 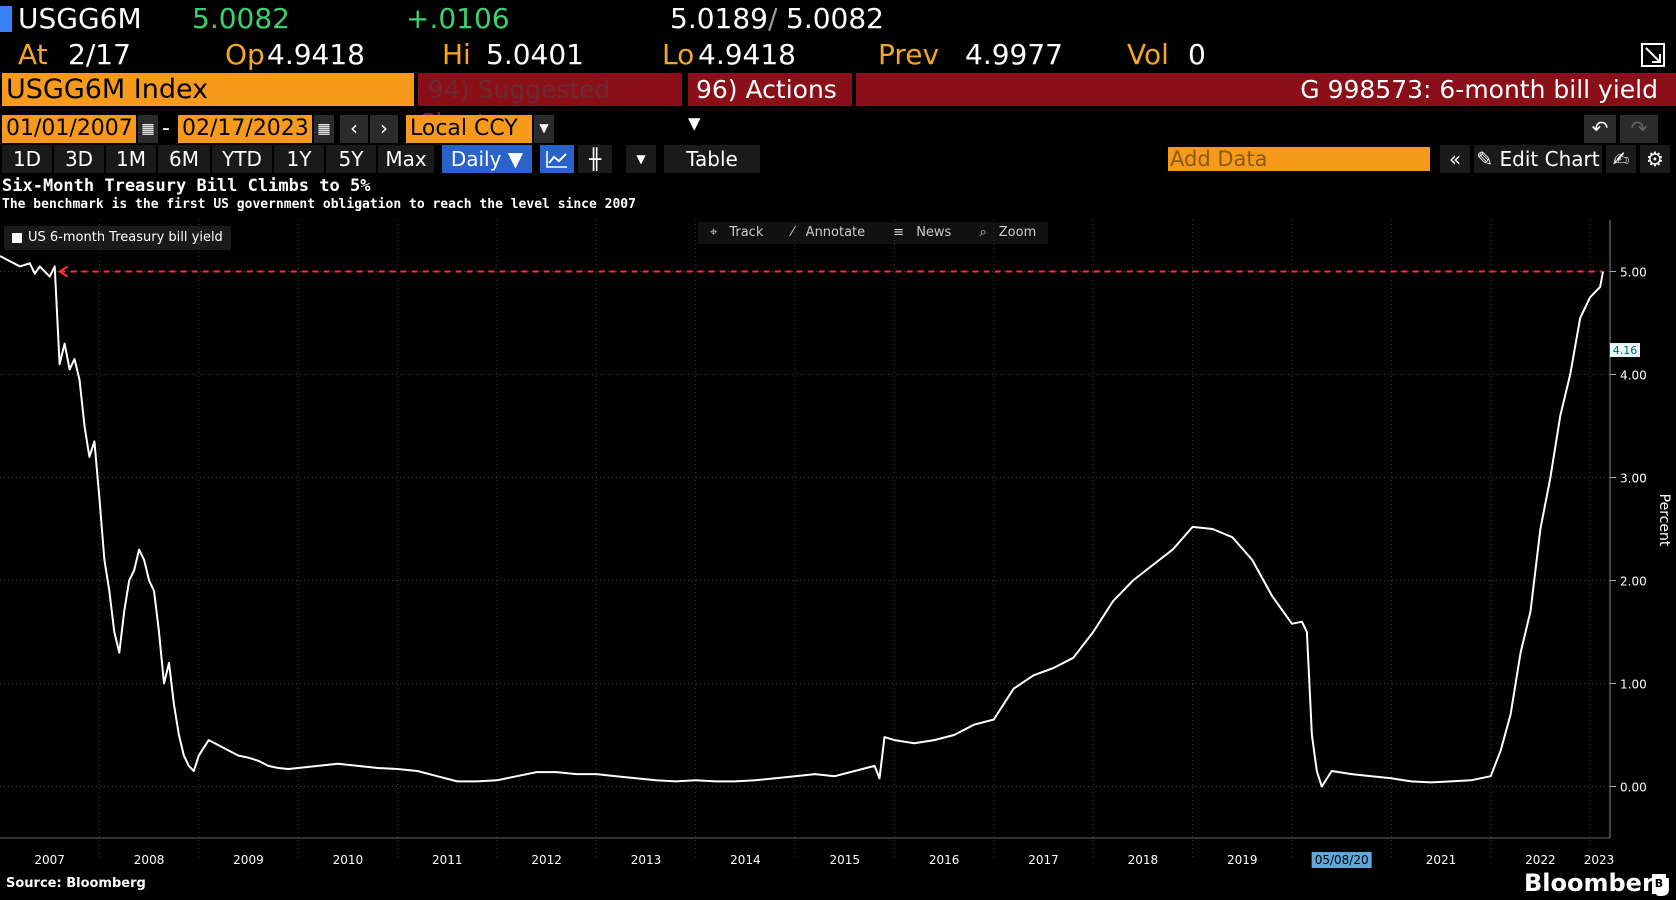 What do you see at coordinates (1664, 520) in the screenshot?
I see `y-axis-label: Percent` at bounding box center [1664, 520].